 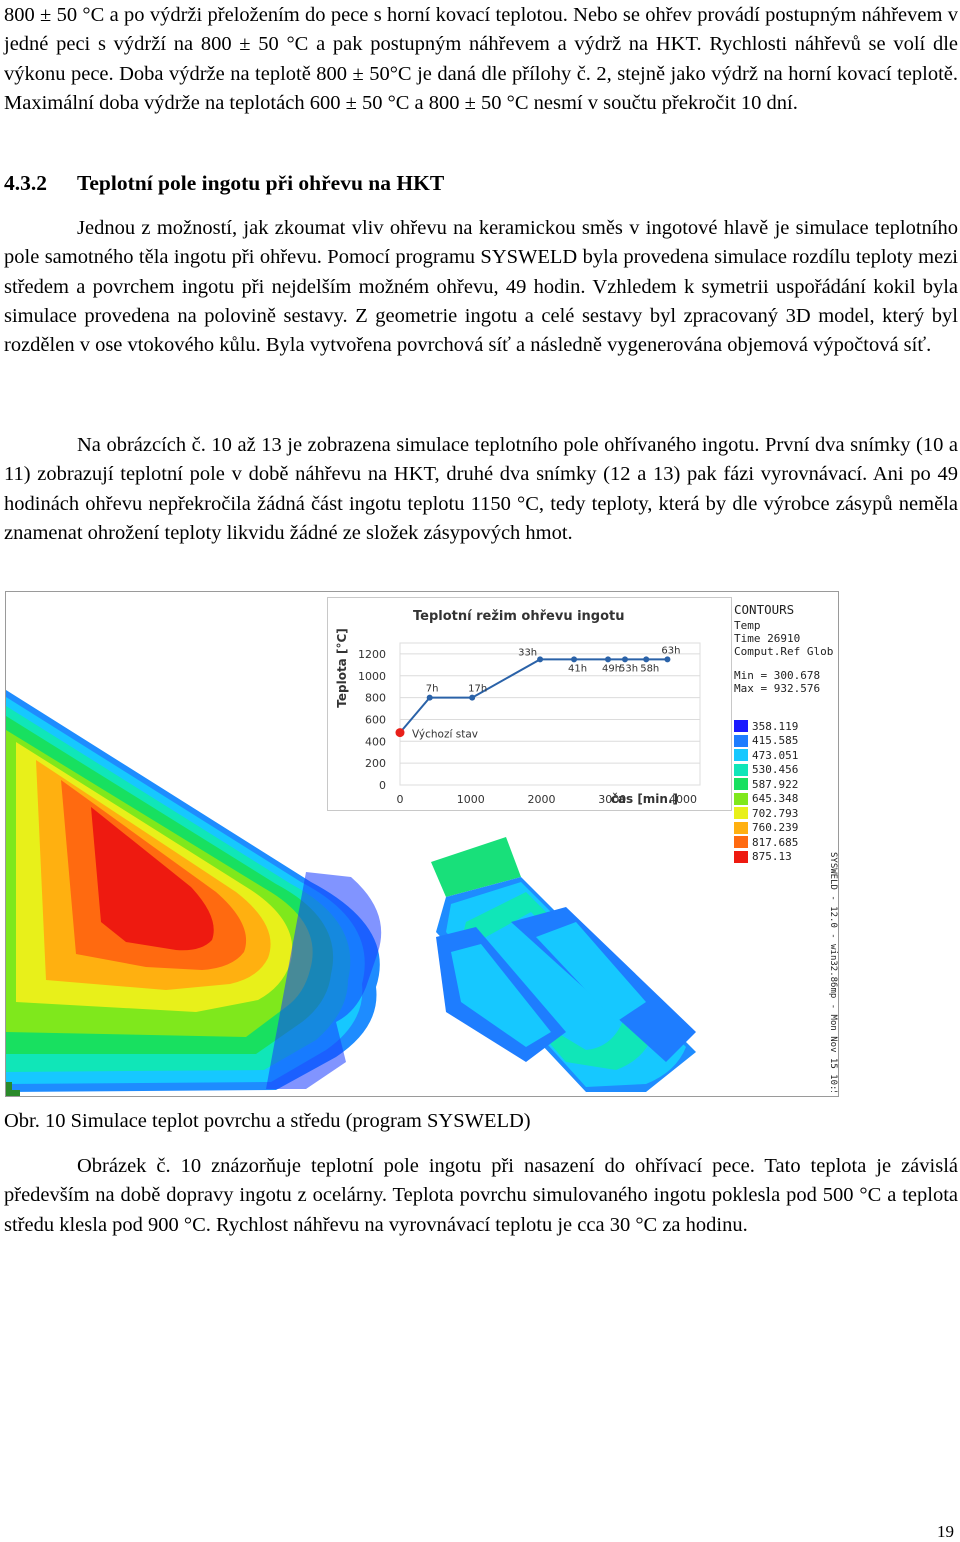 I want to click on chart-title: Teplotní režim ohřevu ingotu, so click(x=519, y=616).